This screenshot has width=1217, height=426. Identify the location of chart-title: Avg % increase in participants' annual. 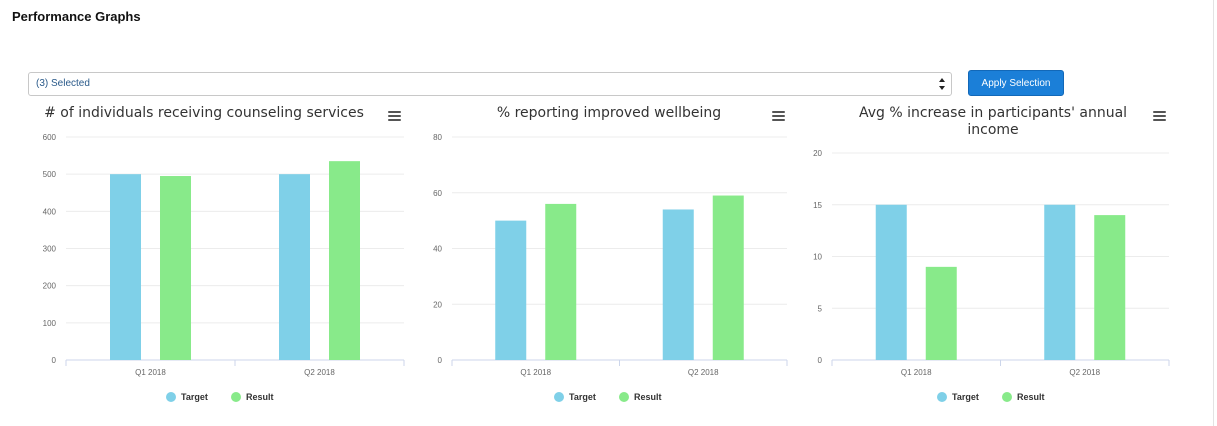
(993, 113).